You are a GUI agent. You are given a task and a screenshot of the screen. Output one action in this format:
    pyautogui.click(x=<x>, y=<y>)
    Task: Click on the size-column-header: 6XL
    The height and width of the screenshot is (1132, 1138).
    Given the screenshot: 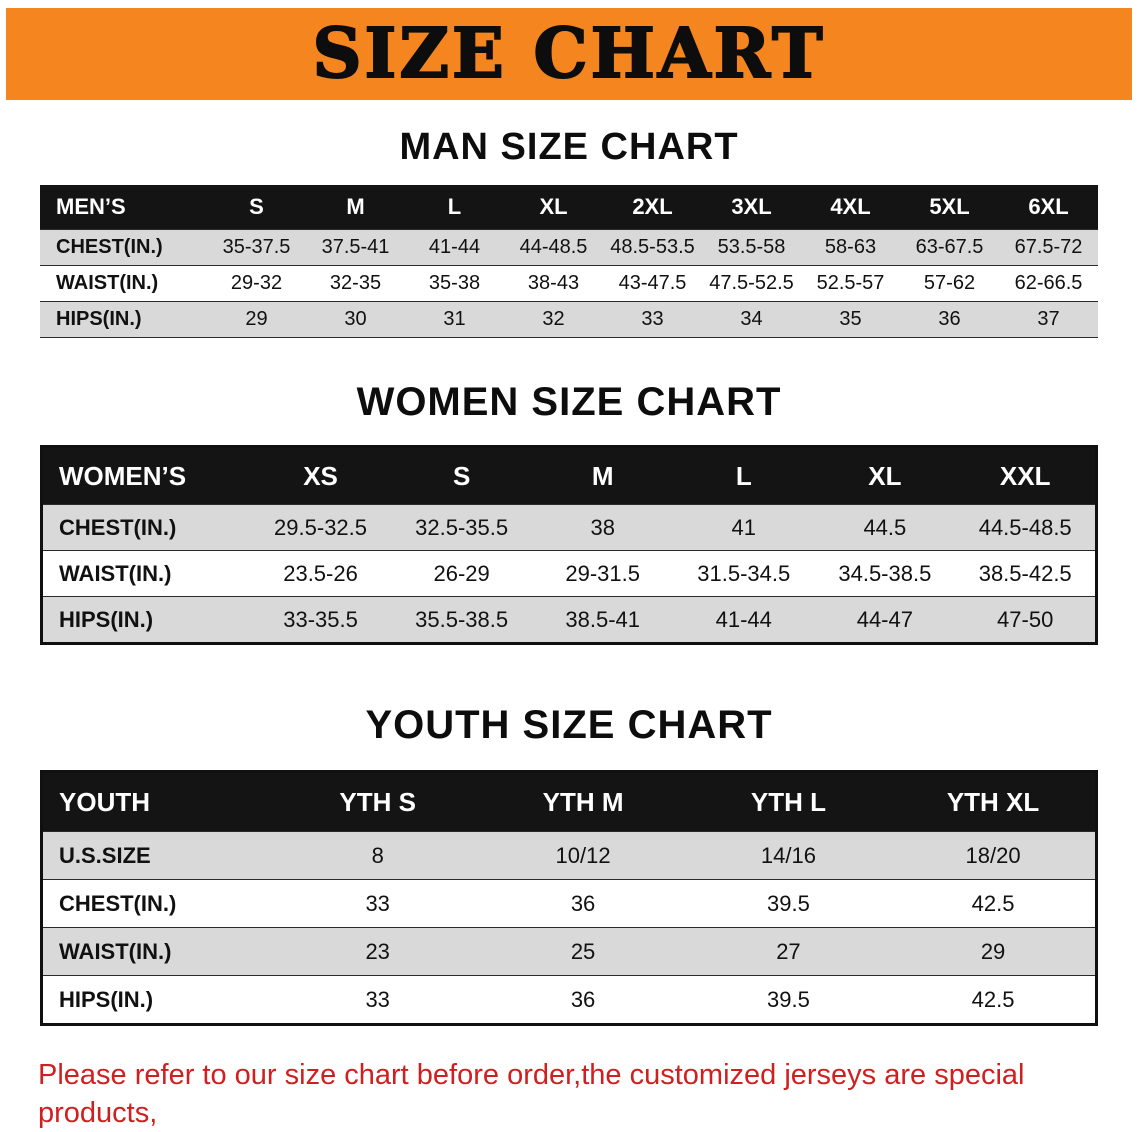 What is the action you would take?
    pyautogui.click(x=1048, y=207)
    